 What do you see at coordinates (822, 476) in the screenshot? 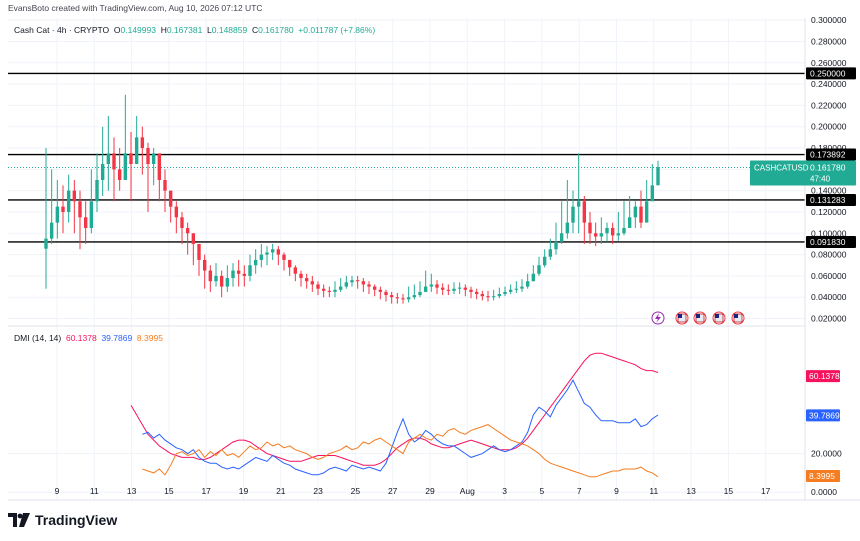
I see `dmi-value-tag-text: 8.3995` at bounding box center [822, 476].